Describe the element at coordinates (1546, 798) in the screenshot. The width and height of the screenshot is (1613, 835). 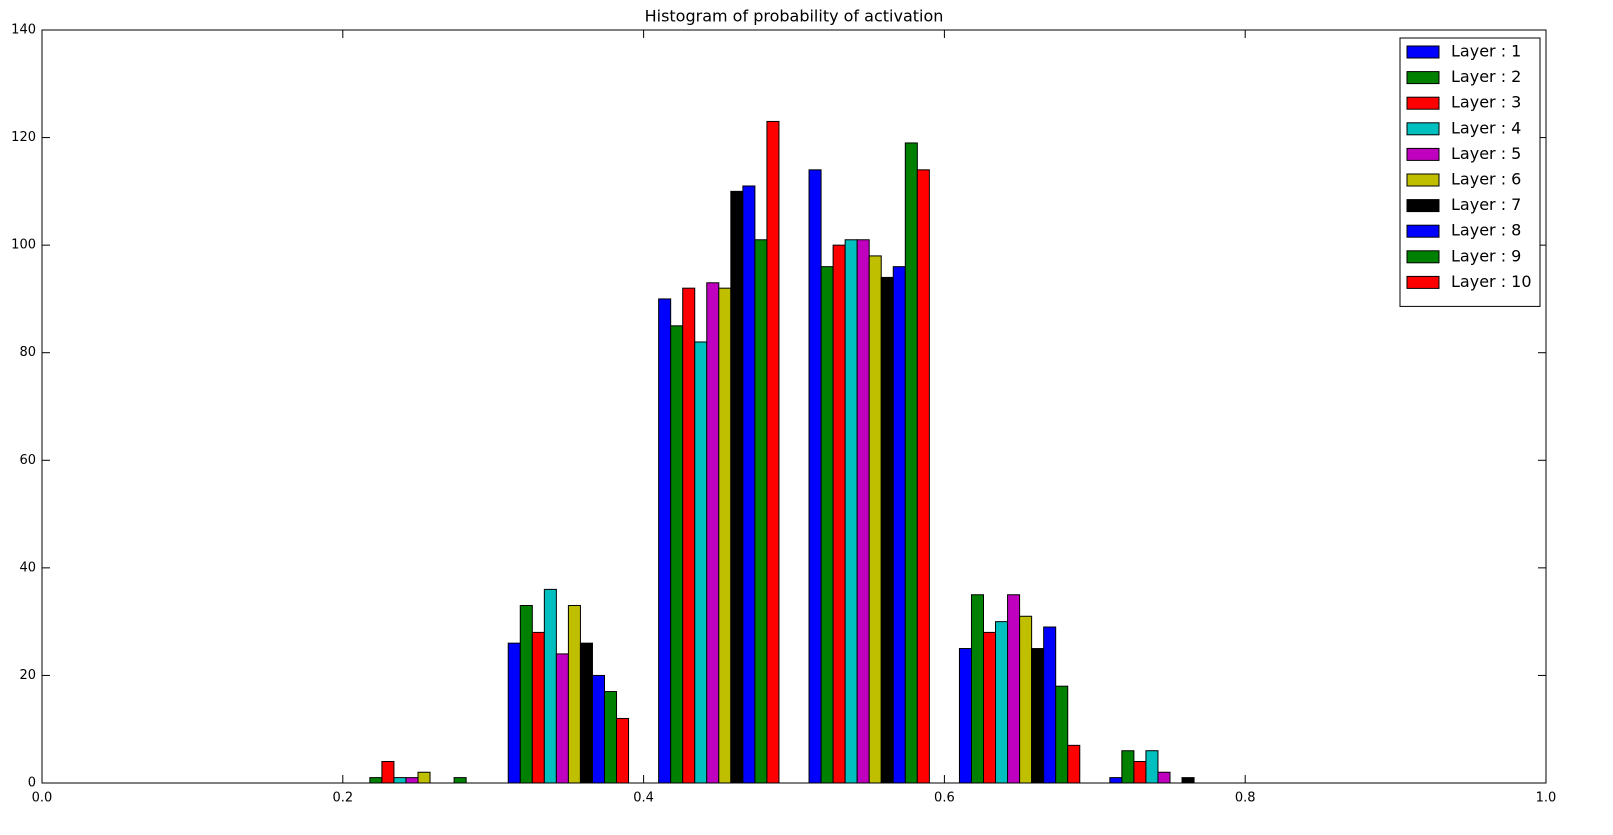
I see `x-tick-label: 1.0` at that location.